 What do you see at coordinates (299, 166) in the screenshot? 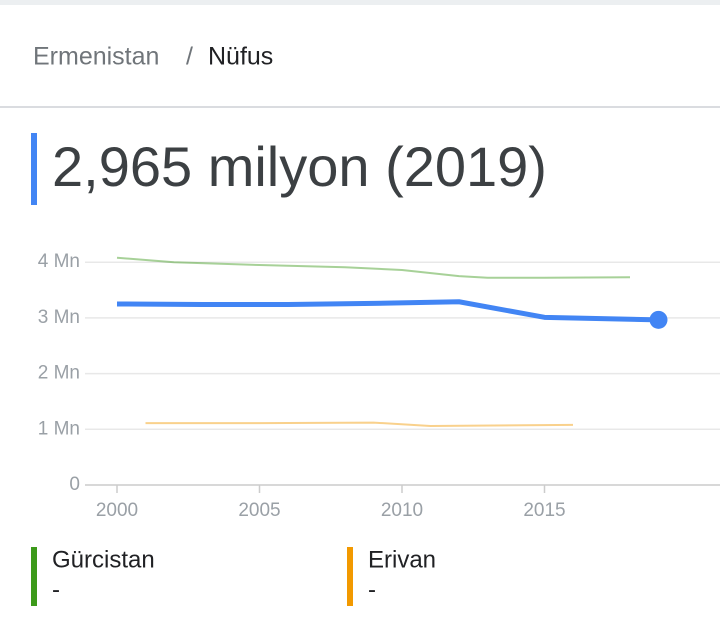
I see `headline: 2,965 milyon (2019)` at bounding box center [299, 166].